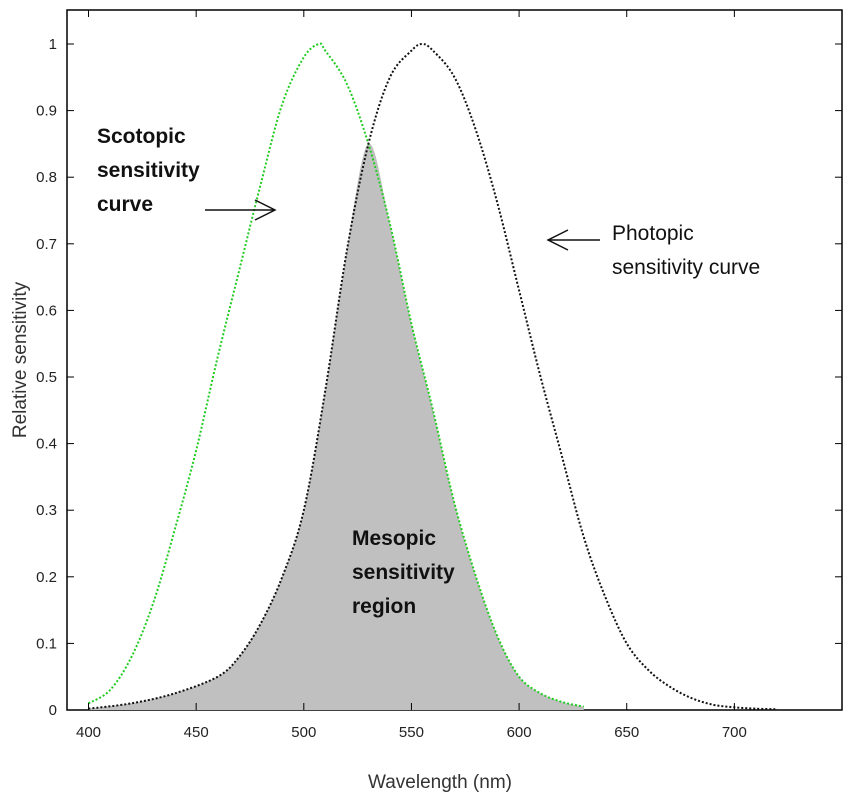 The image size is (844, 798). I want to click on y-tick-label: 0.5, so click(46, 377).